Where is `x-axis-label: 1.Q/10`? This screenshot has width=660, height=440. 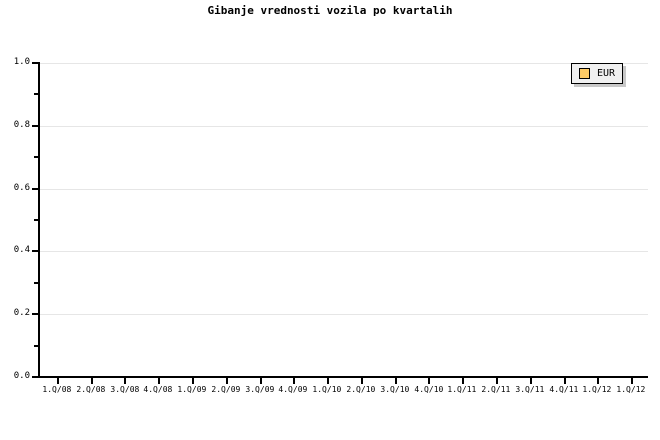 x-axis-label: 1.Q/10 is located at coordinates (327, 389).